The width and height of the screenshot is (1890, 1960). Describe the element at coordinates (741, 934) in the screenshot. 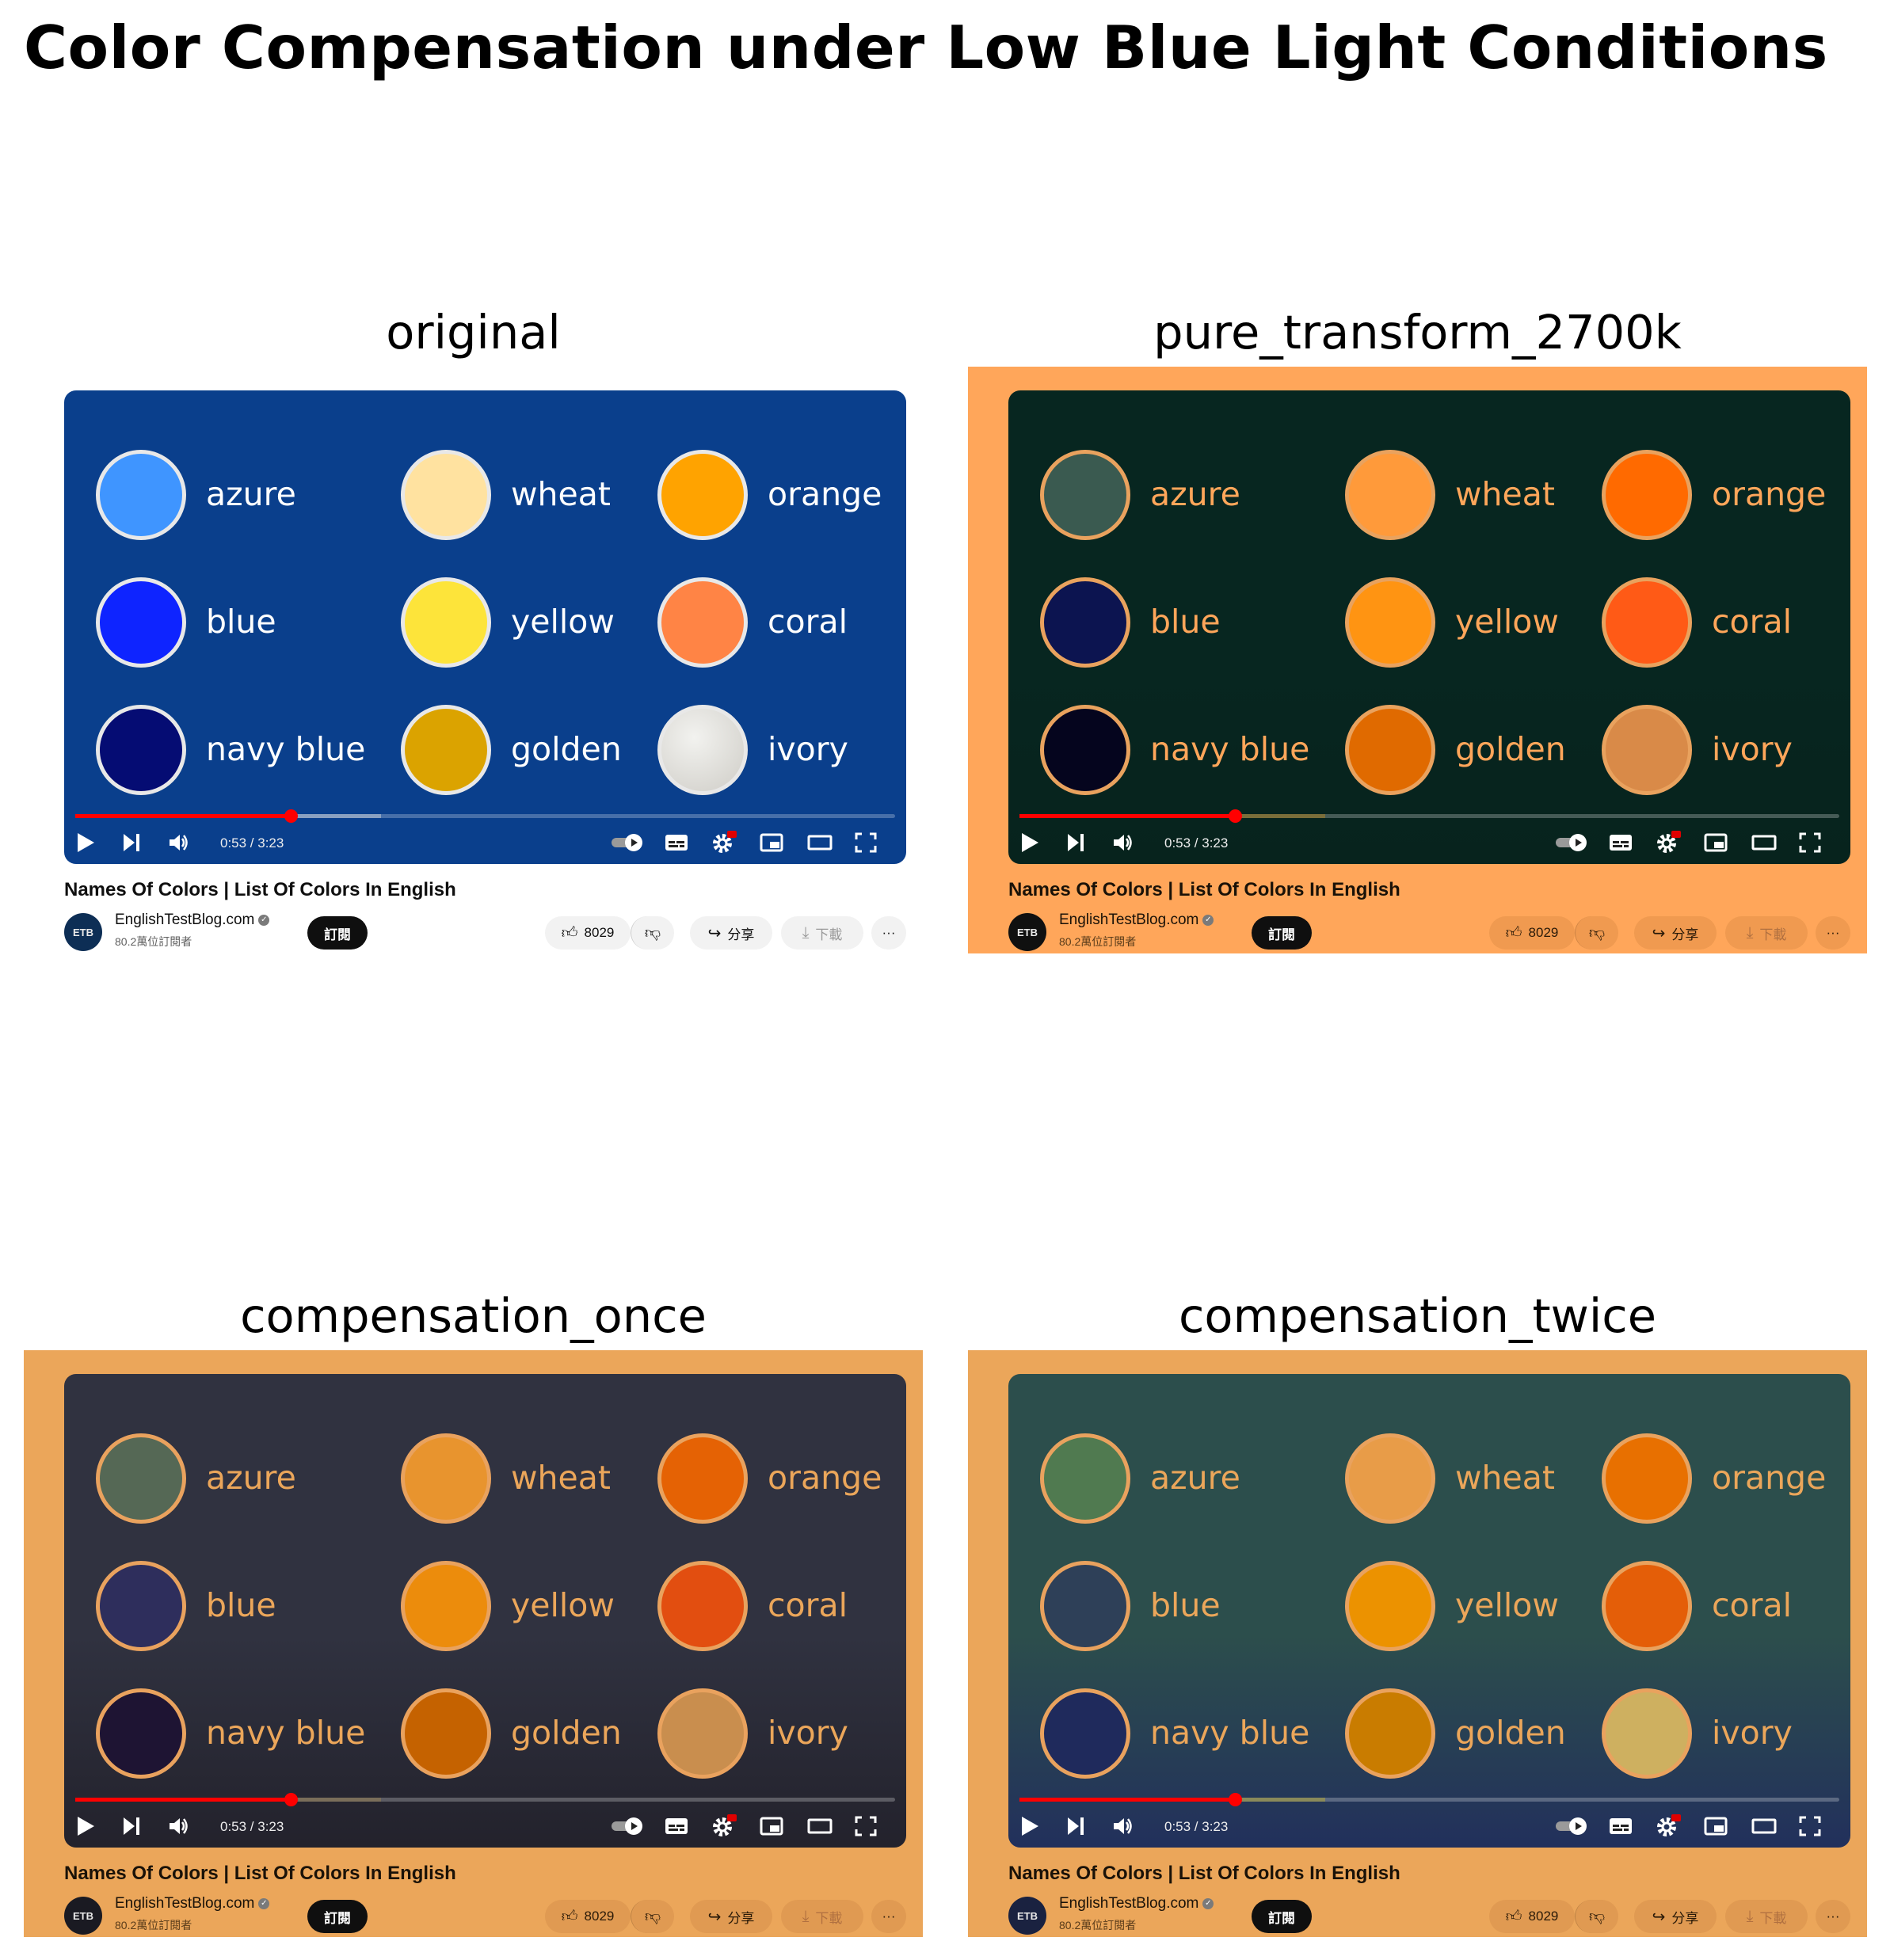

I see `share-label: 分享` at that location.